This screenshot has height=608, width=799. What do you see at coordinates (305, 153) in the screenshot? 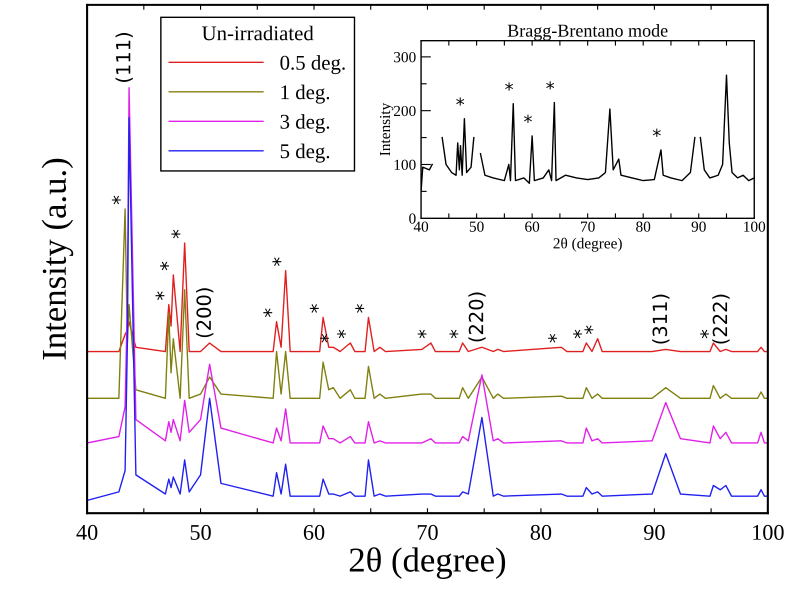
I see `legend-label: 5 deg.` at bounding box center [305, 153].